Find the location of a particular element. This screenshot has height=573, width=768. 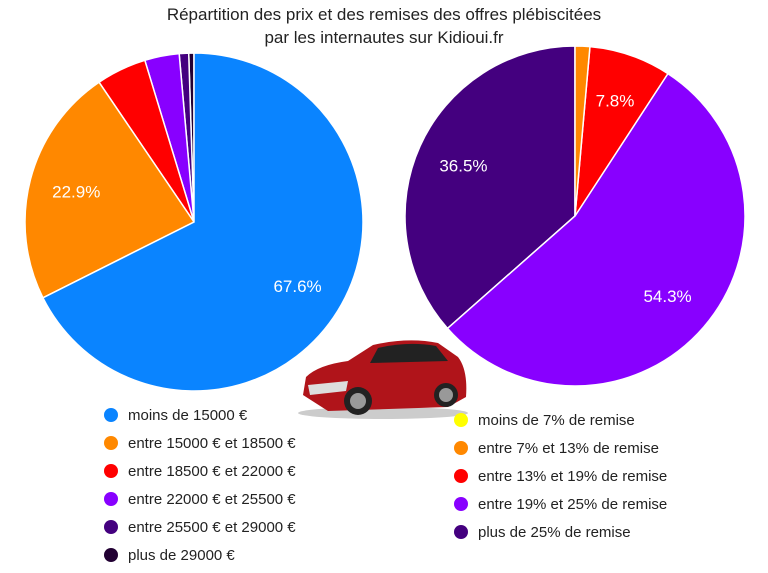

legend-label: moins de 7% de remise is located at coordinates (556, 420).